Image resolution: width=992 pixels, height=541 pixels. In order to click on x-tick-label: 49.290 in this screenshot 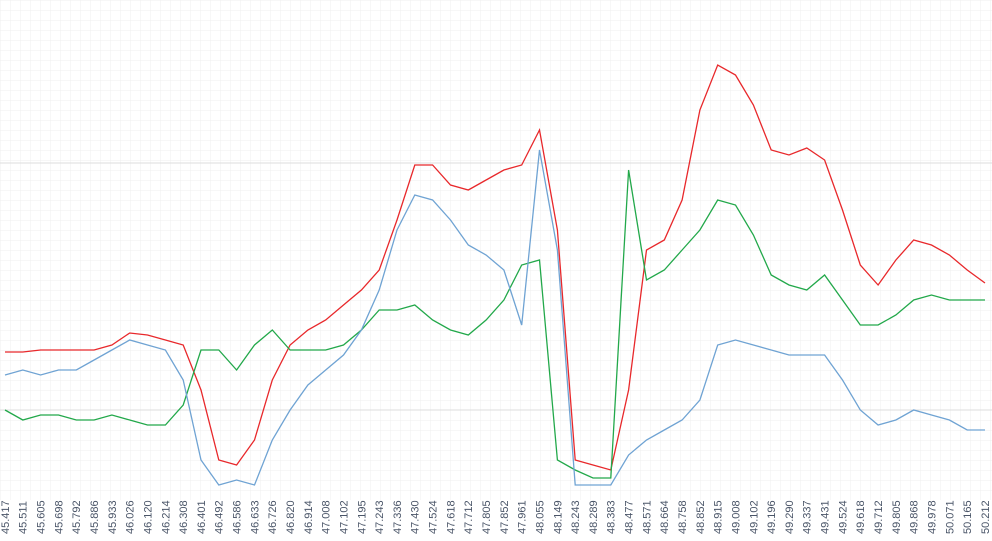, I will do `click(790, 517)`.